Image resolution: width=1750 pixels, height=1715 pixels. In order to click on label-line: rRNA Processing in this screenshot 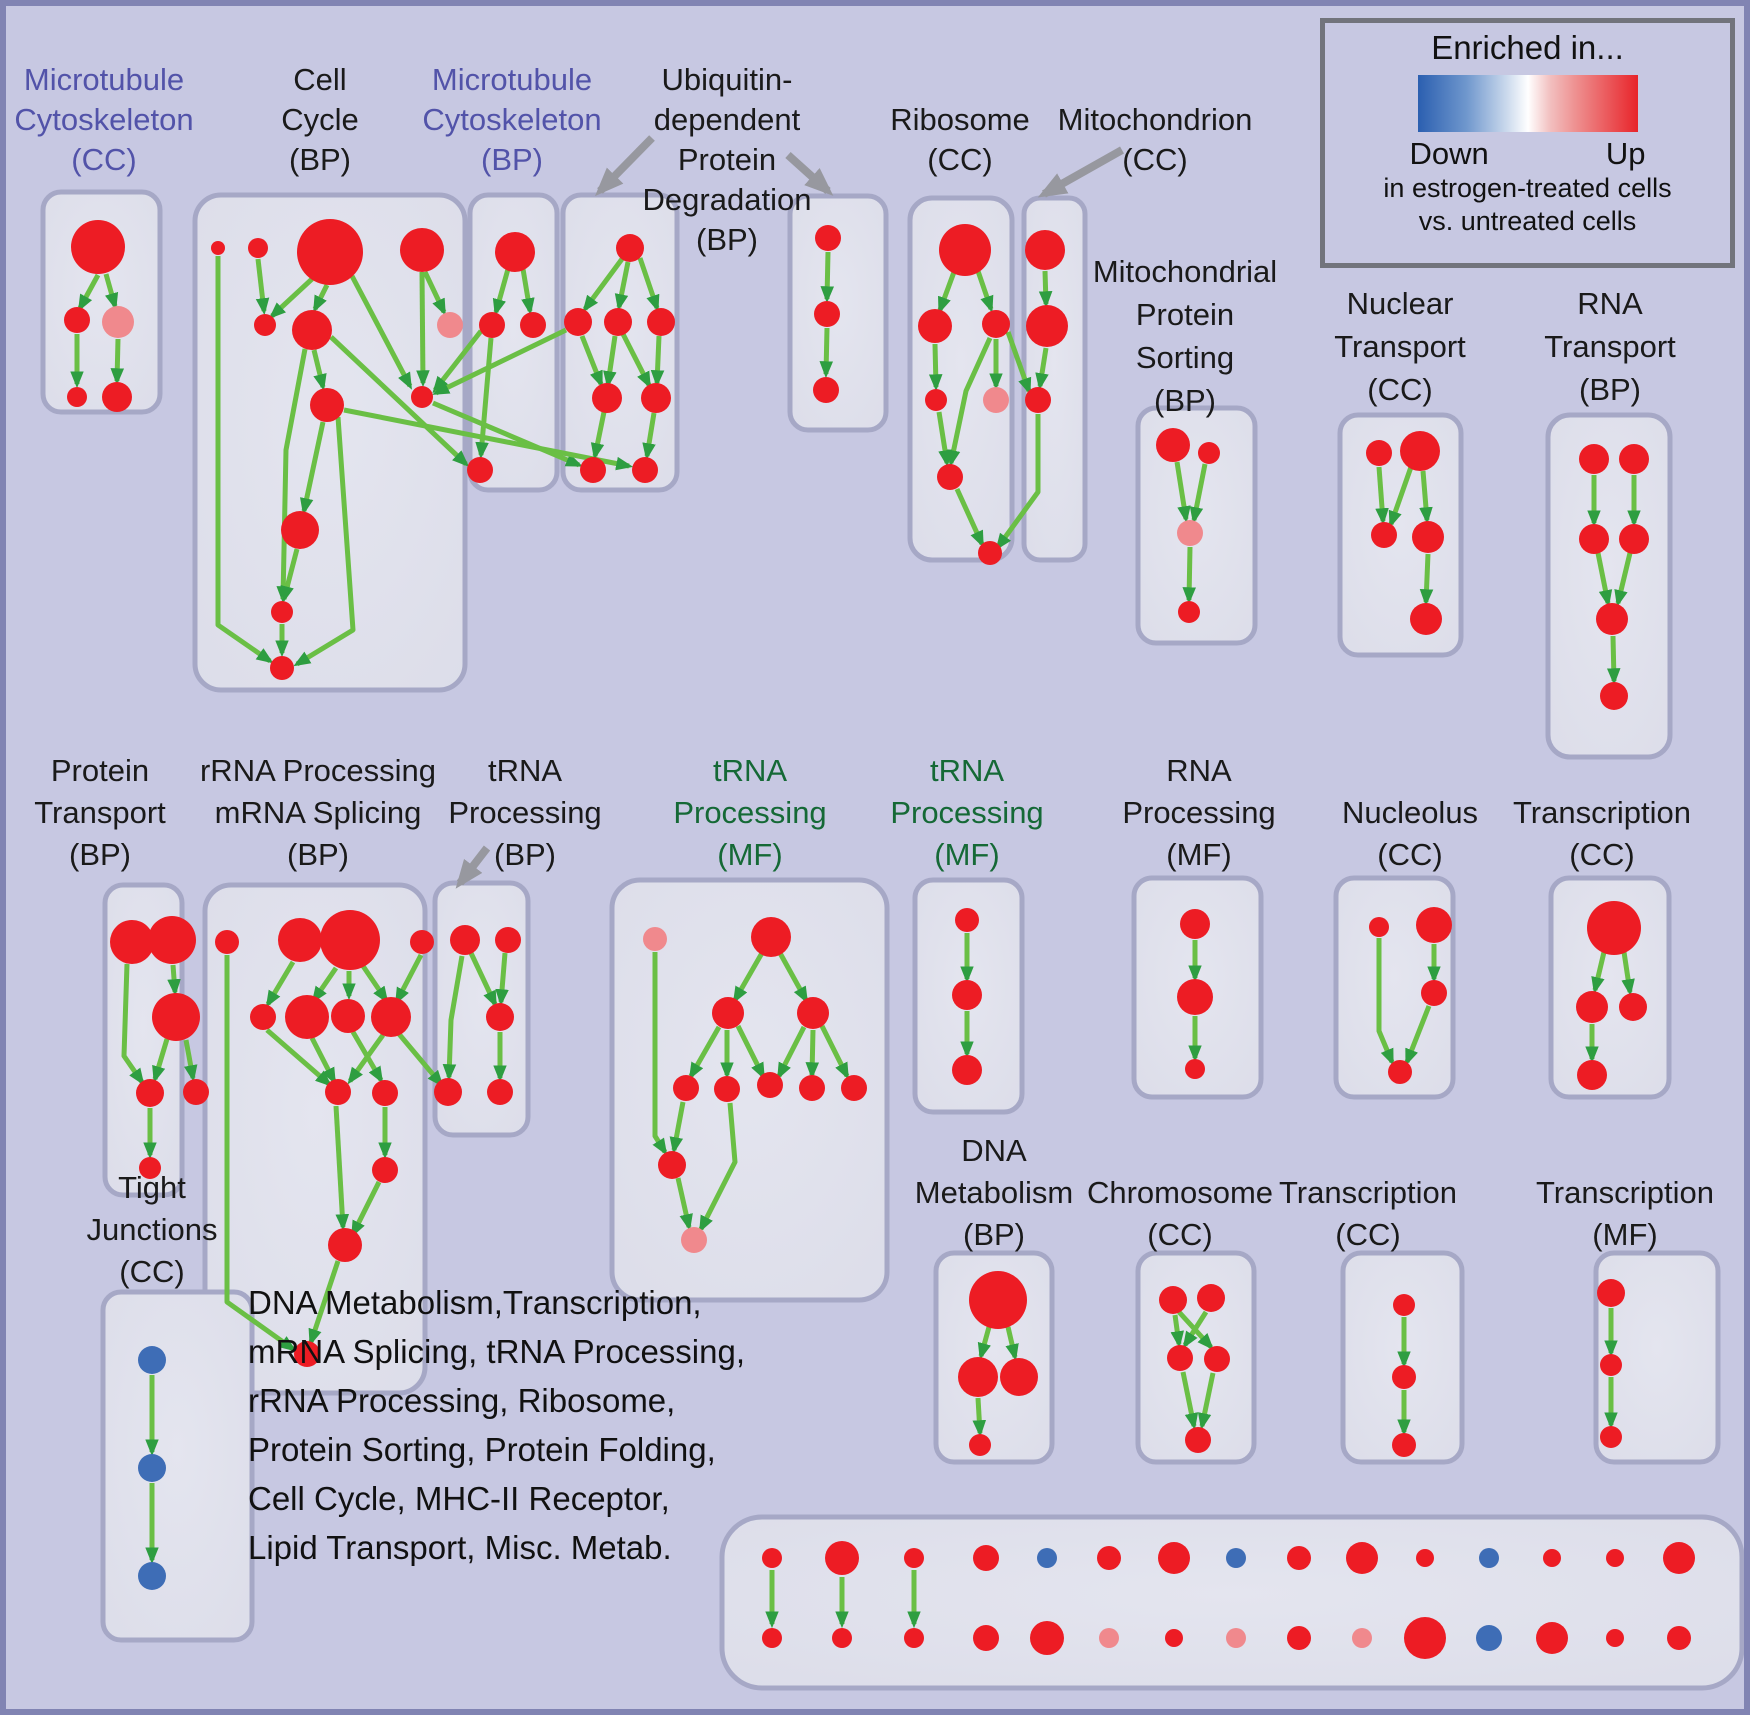, I will do `click(318, 770)`.